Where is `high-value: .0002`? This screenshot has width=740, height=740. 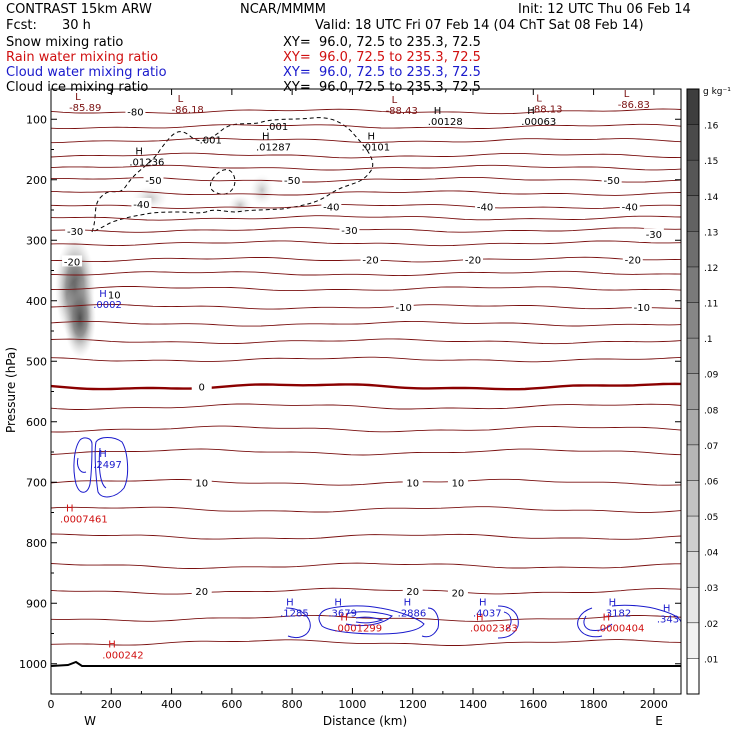 high-value: .0002 is located at coordinates (107, 305).